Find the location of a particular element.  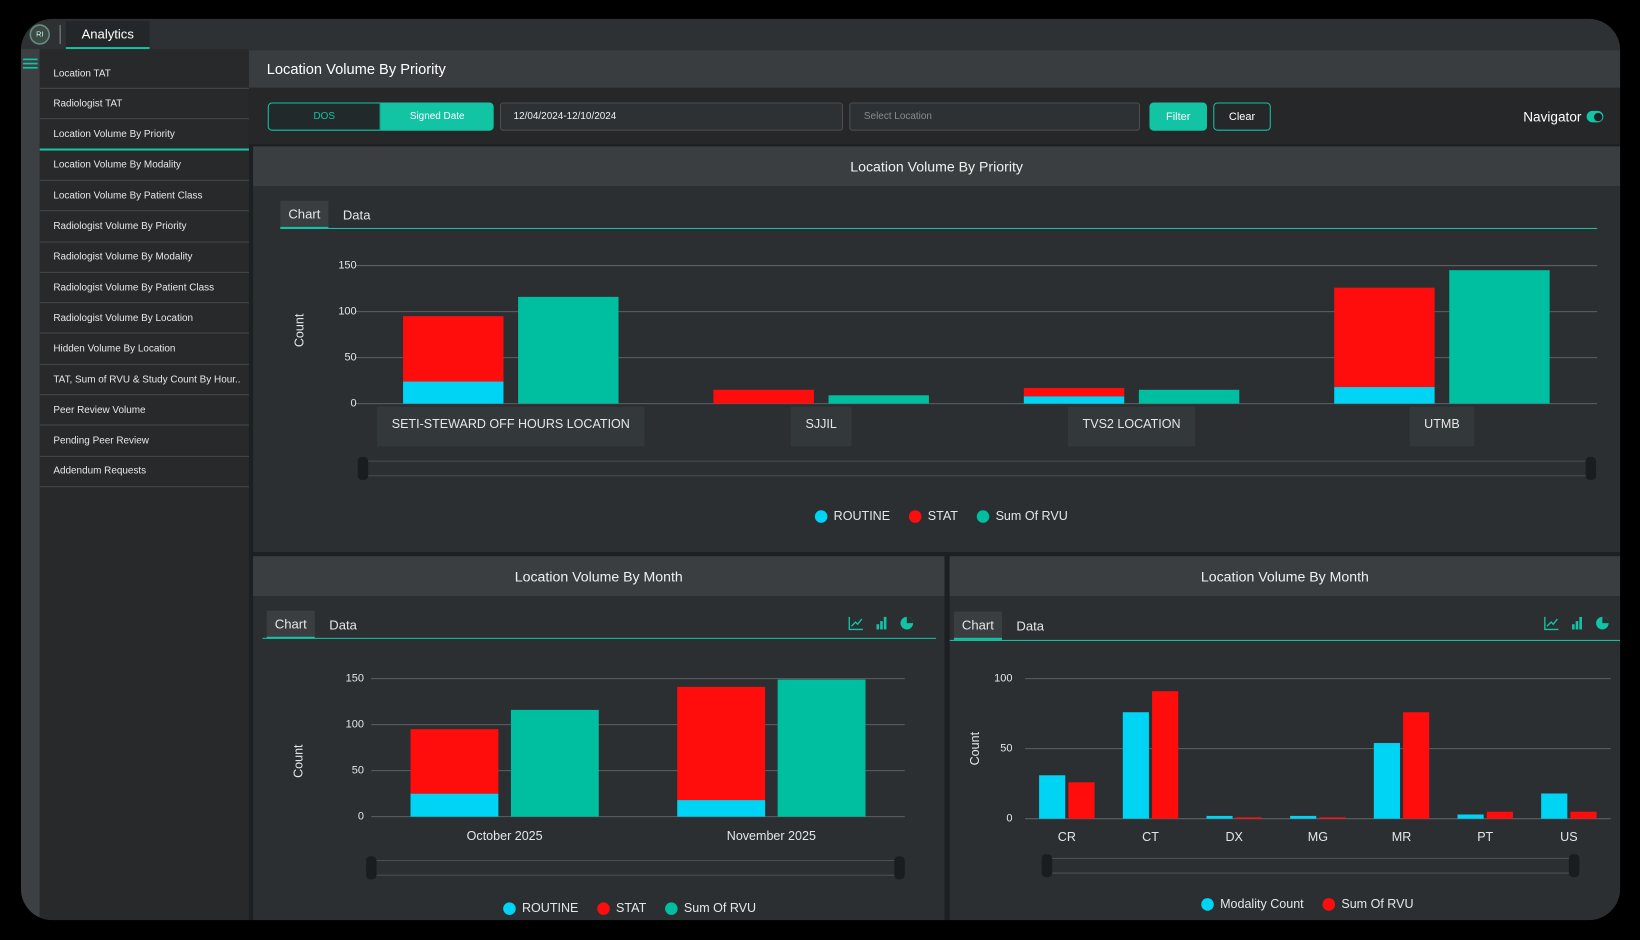

x-tick-label: PT is located at coordinates (1485, 837).